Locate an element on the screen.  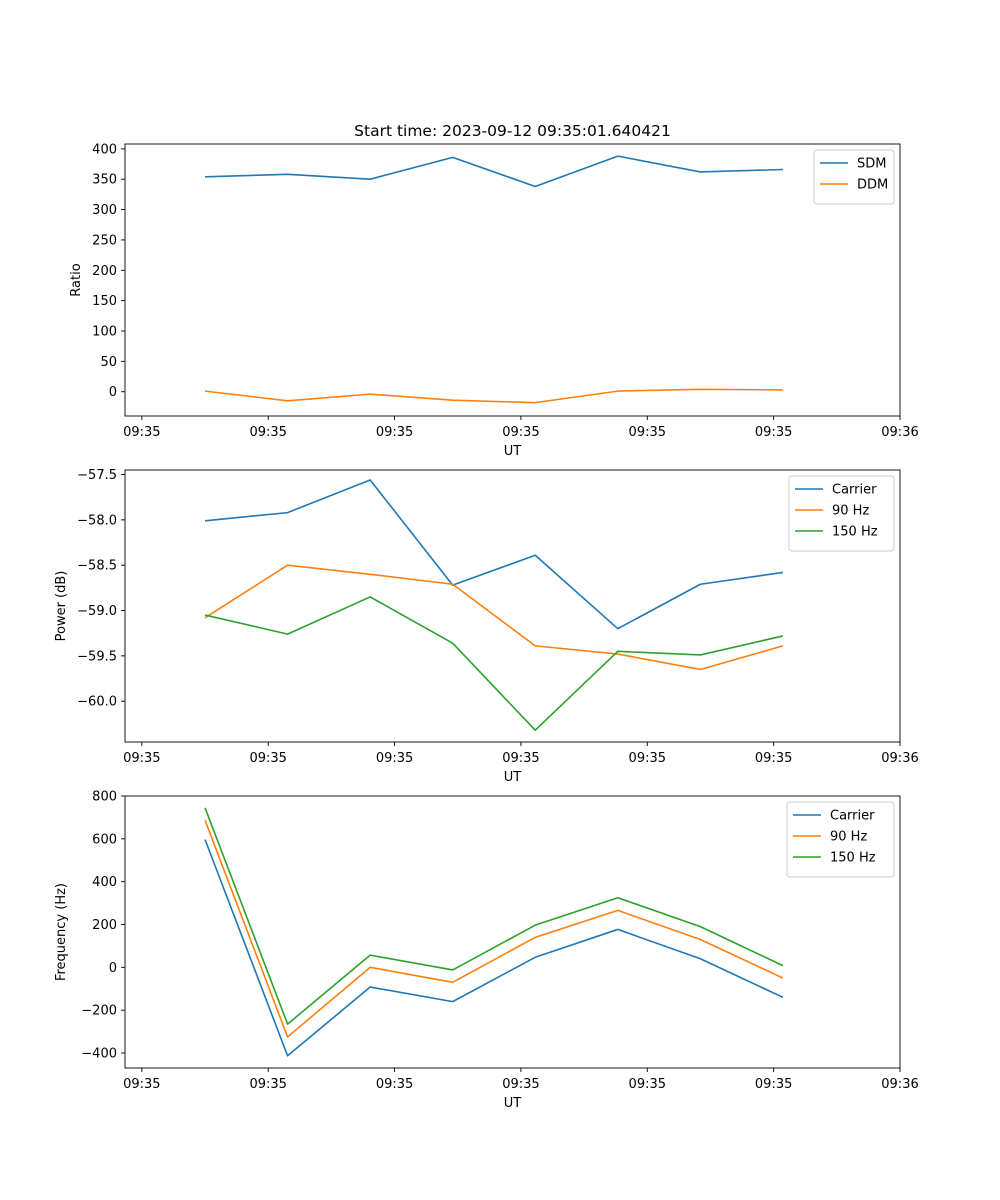
y-tick-label: −59.0 is located at coordinates (97, 611).